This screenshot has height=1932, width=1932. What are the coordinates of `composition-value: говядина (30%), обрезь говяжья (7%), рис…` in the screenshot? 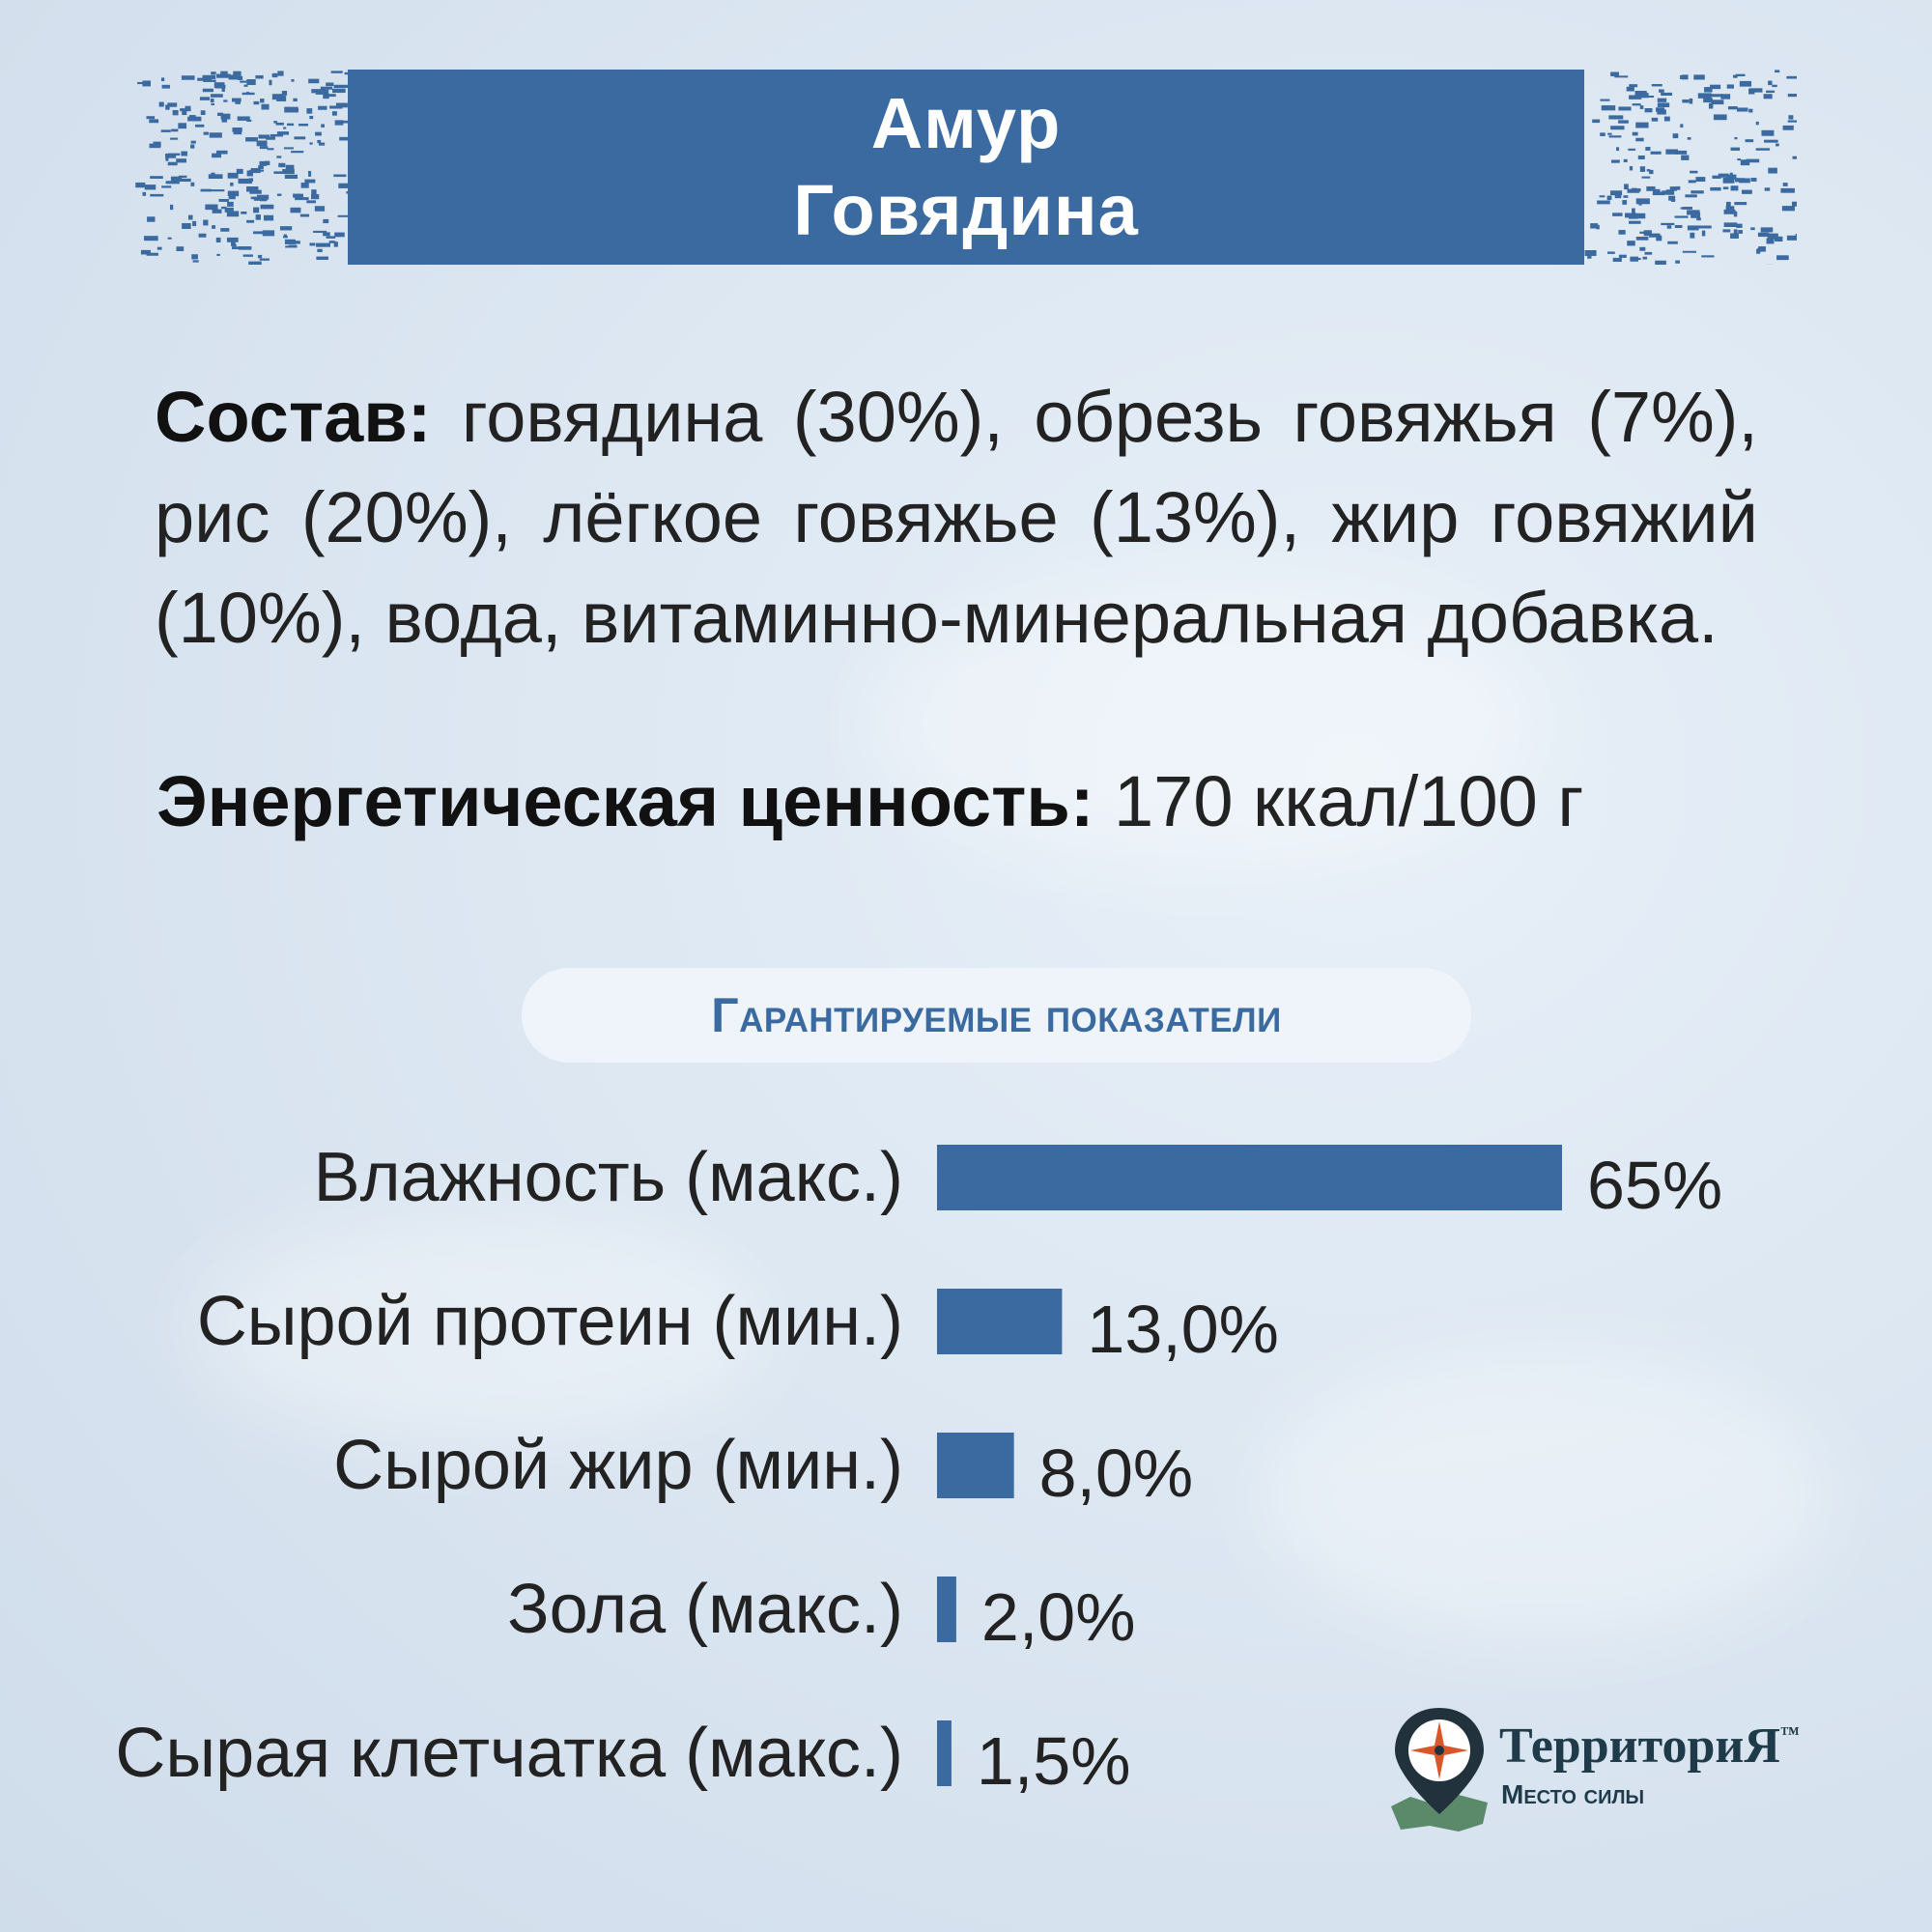 It's located at (956, 517).